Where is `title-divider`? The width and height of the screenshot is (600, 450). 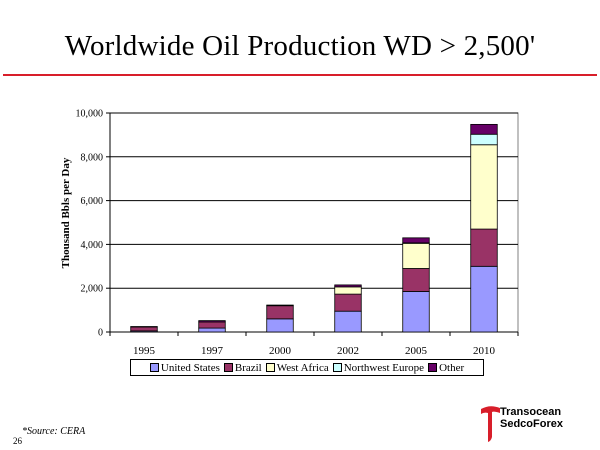
title-divider is located at coordinates (300, 75).